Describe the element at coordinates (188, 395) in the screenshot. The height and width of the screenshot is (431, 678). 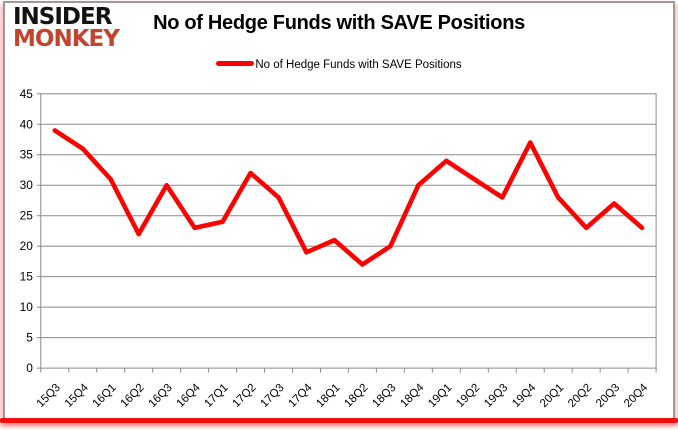
I see `x-axis-label-16Q4: 16Q4` at that location.